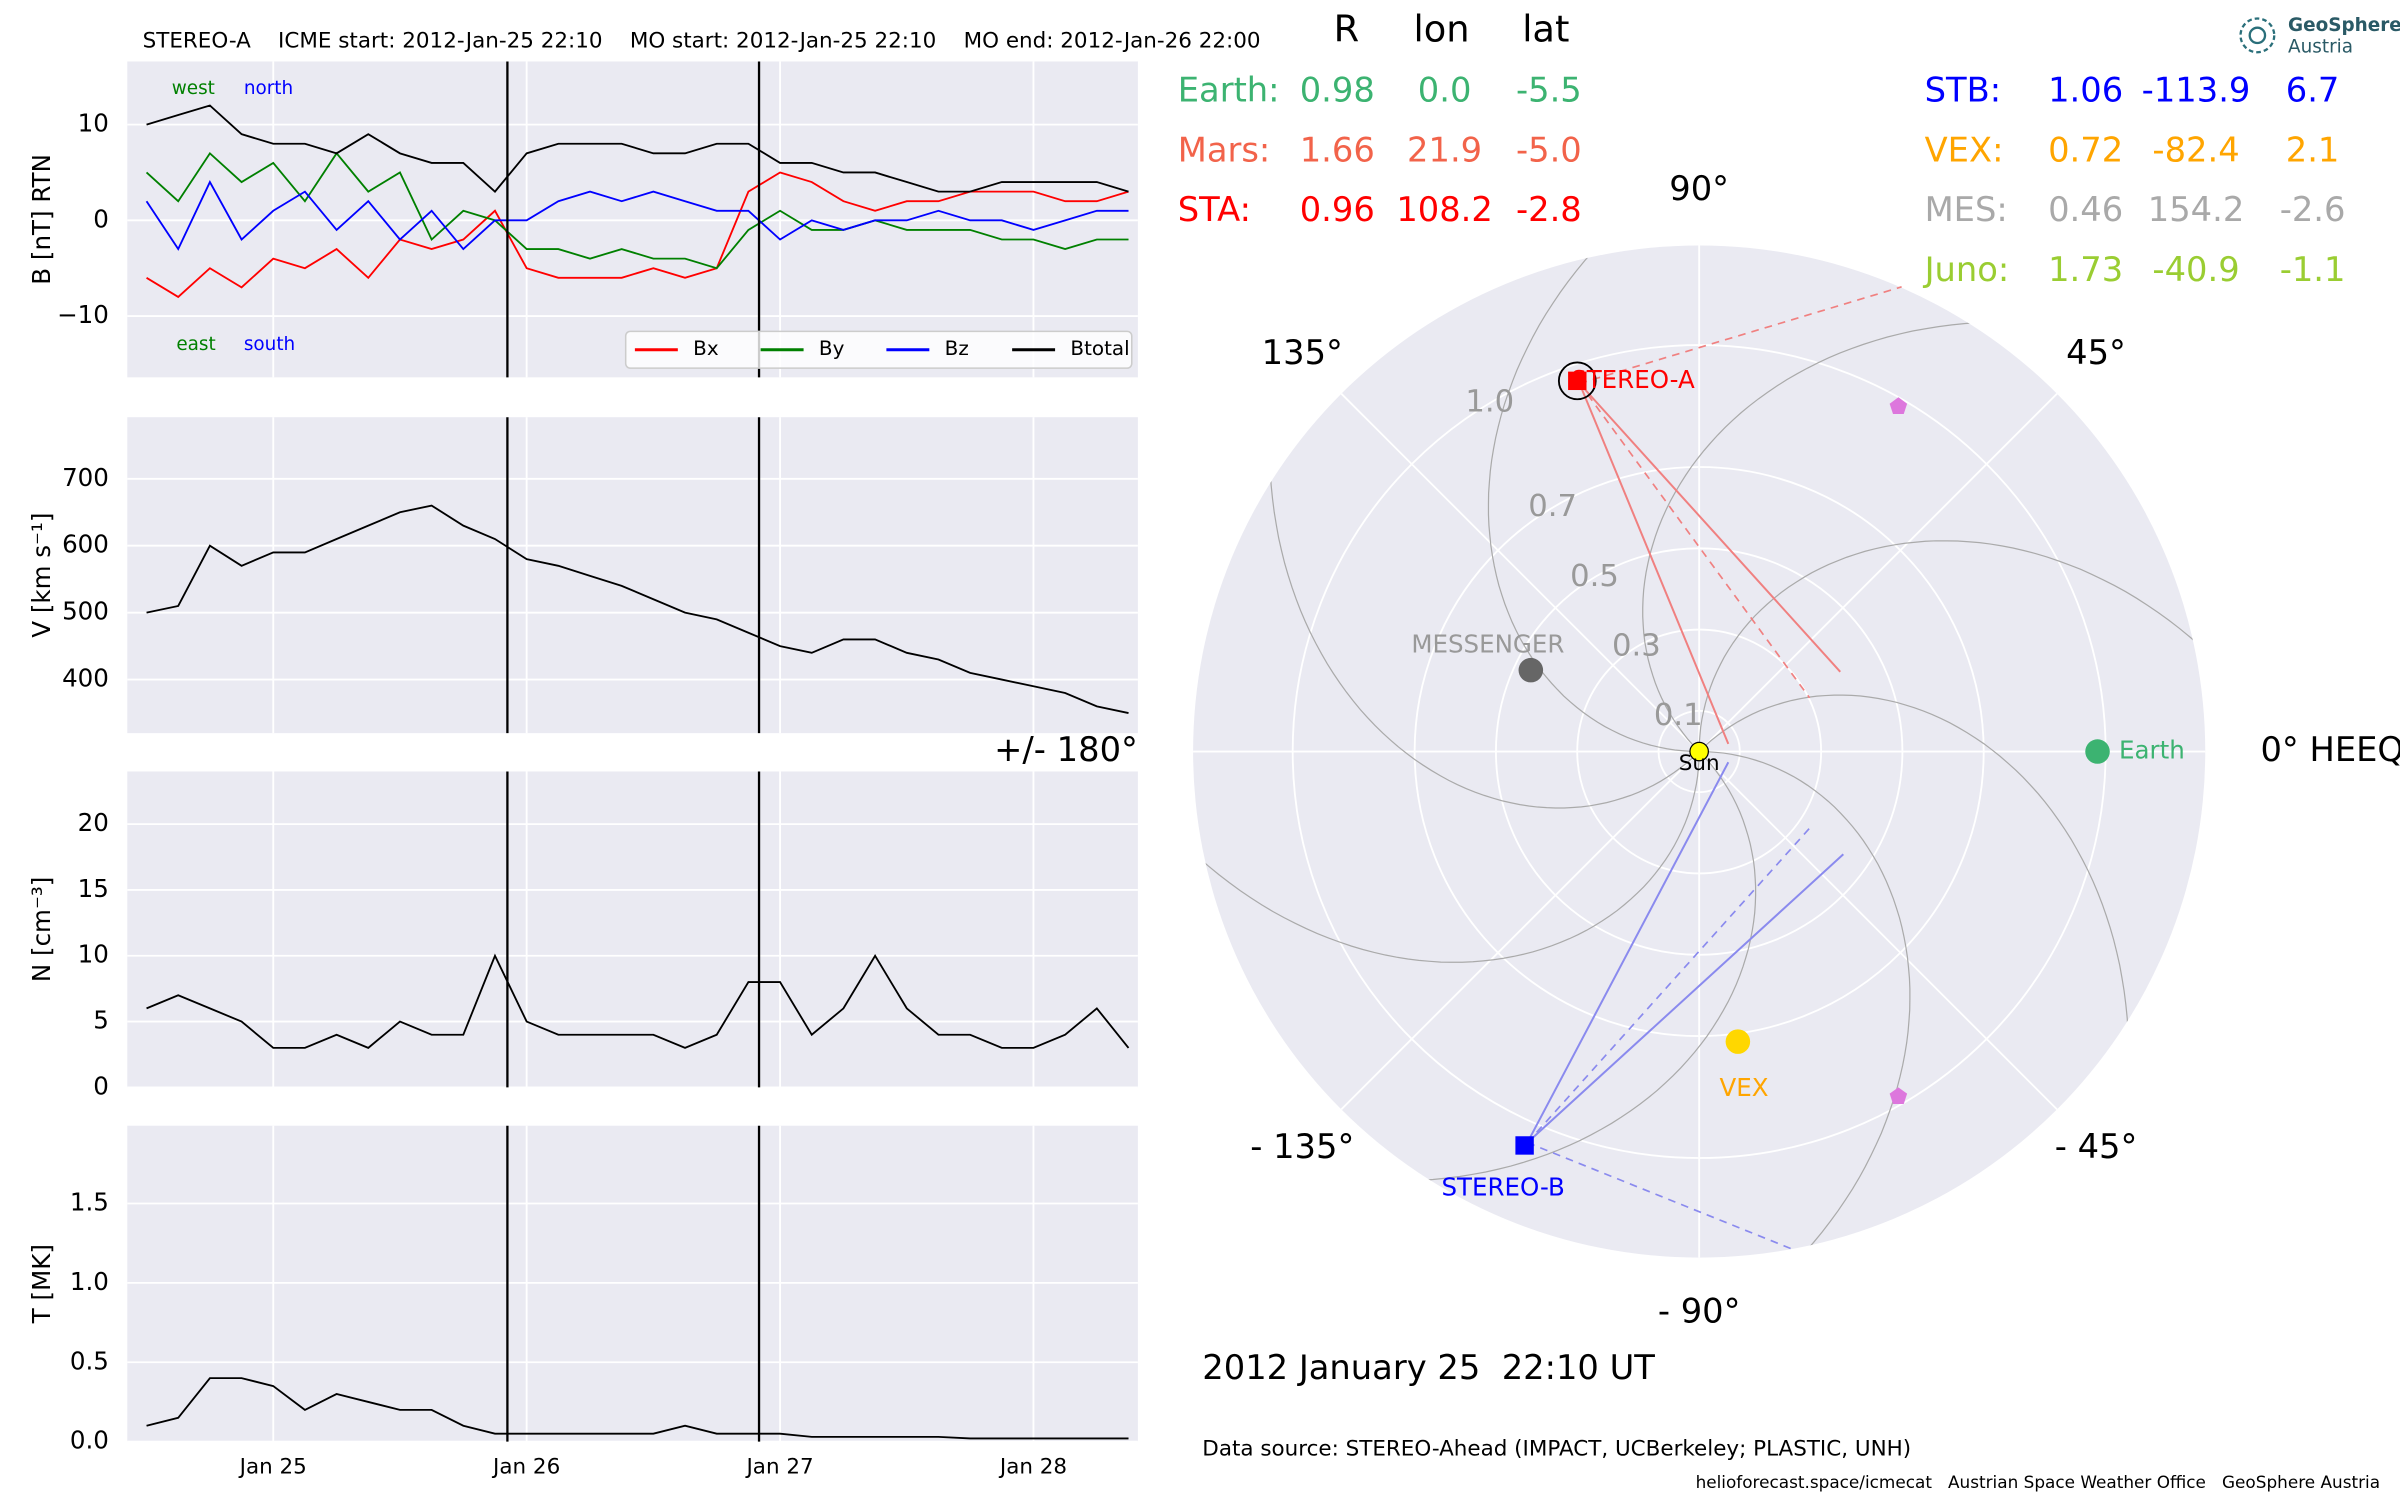 This screenshot has height=1500, width=2400. I want to click on y-tick-label: 600, so click(85, 544).